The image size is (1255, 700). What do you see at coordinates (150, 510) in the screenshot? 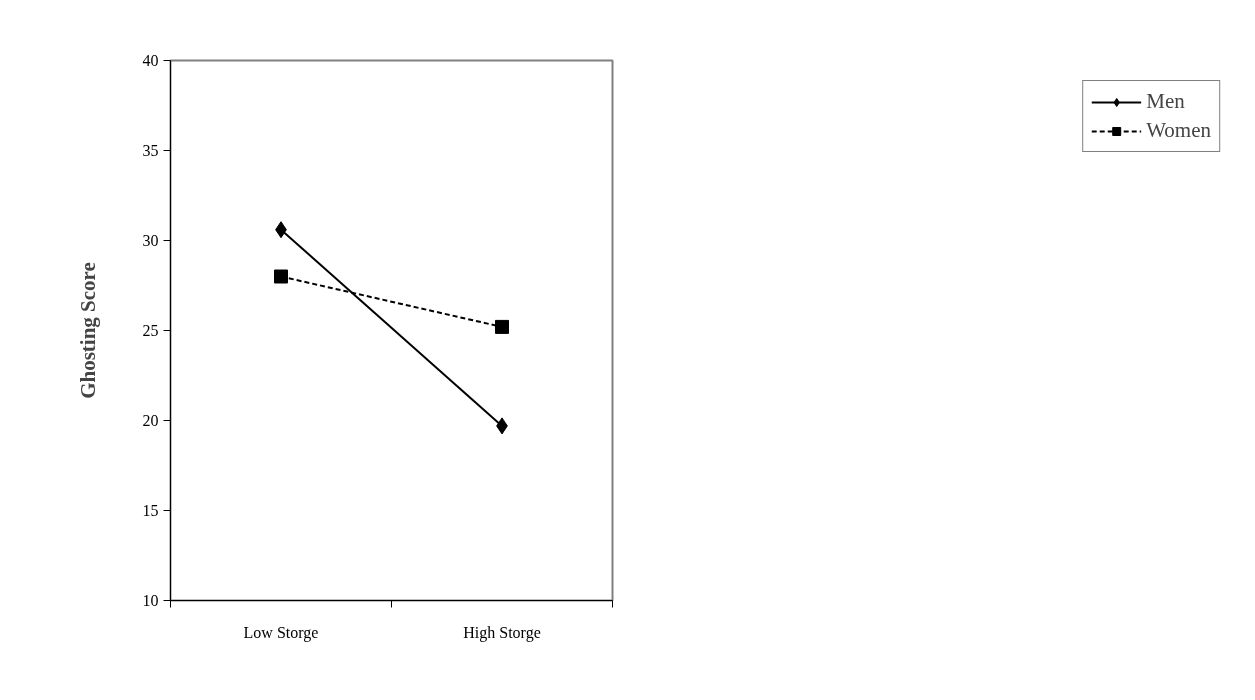
I see `y-tick-label: 15` at bounding box center [150, 510].